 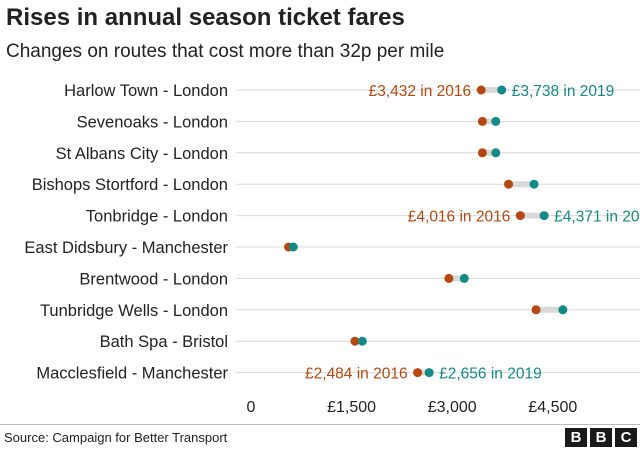 I want to click on x-tick-label: £4,500, so click(x=552, y=407).